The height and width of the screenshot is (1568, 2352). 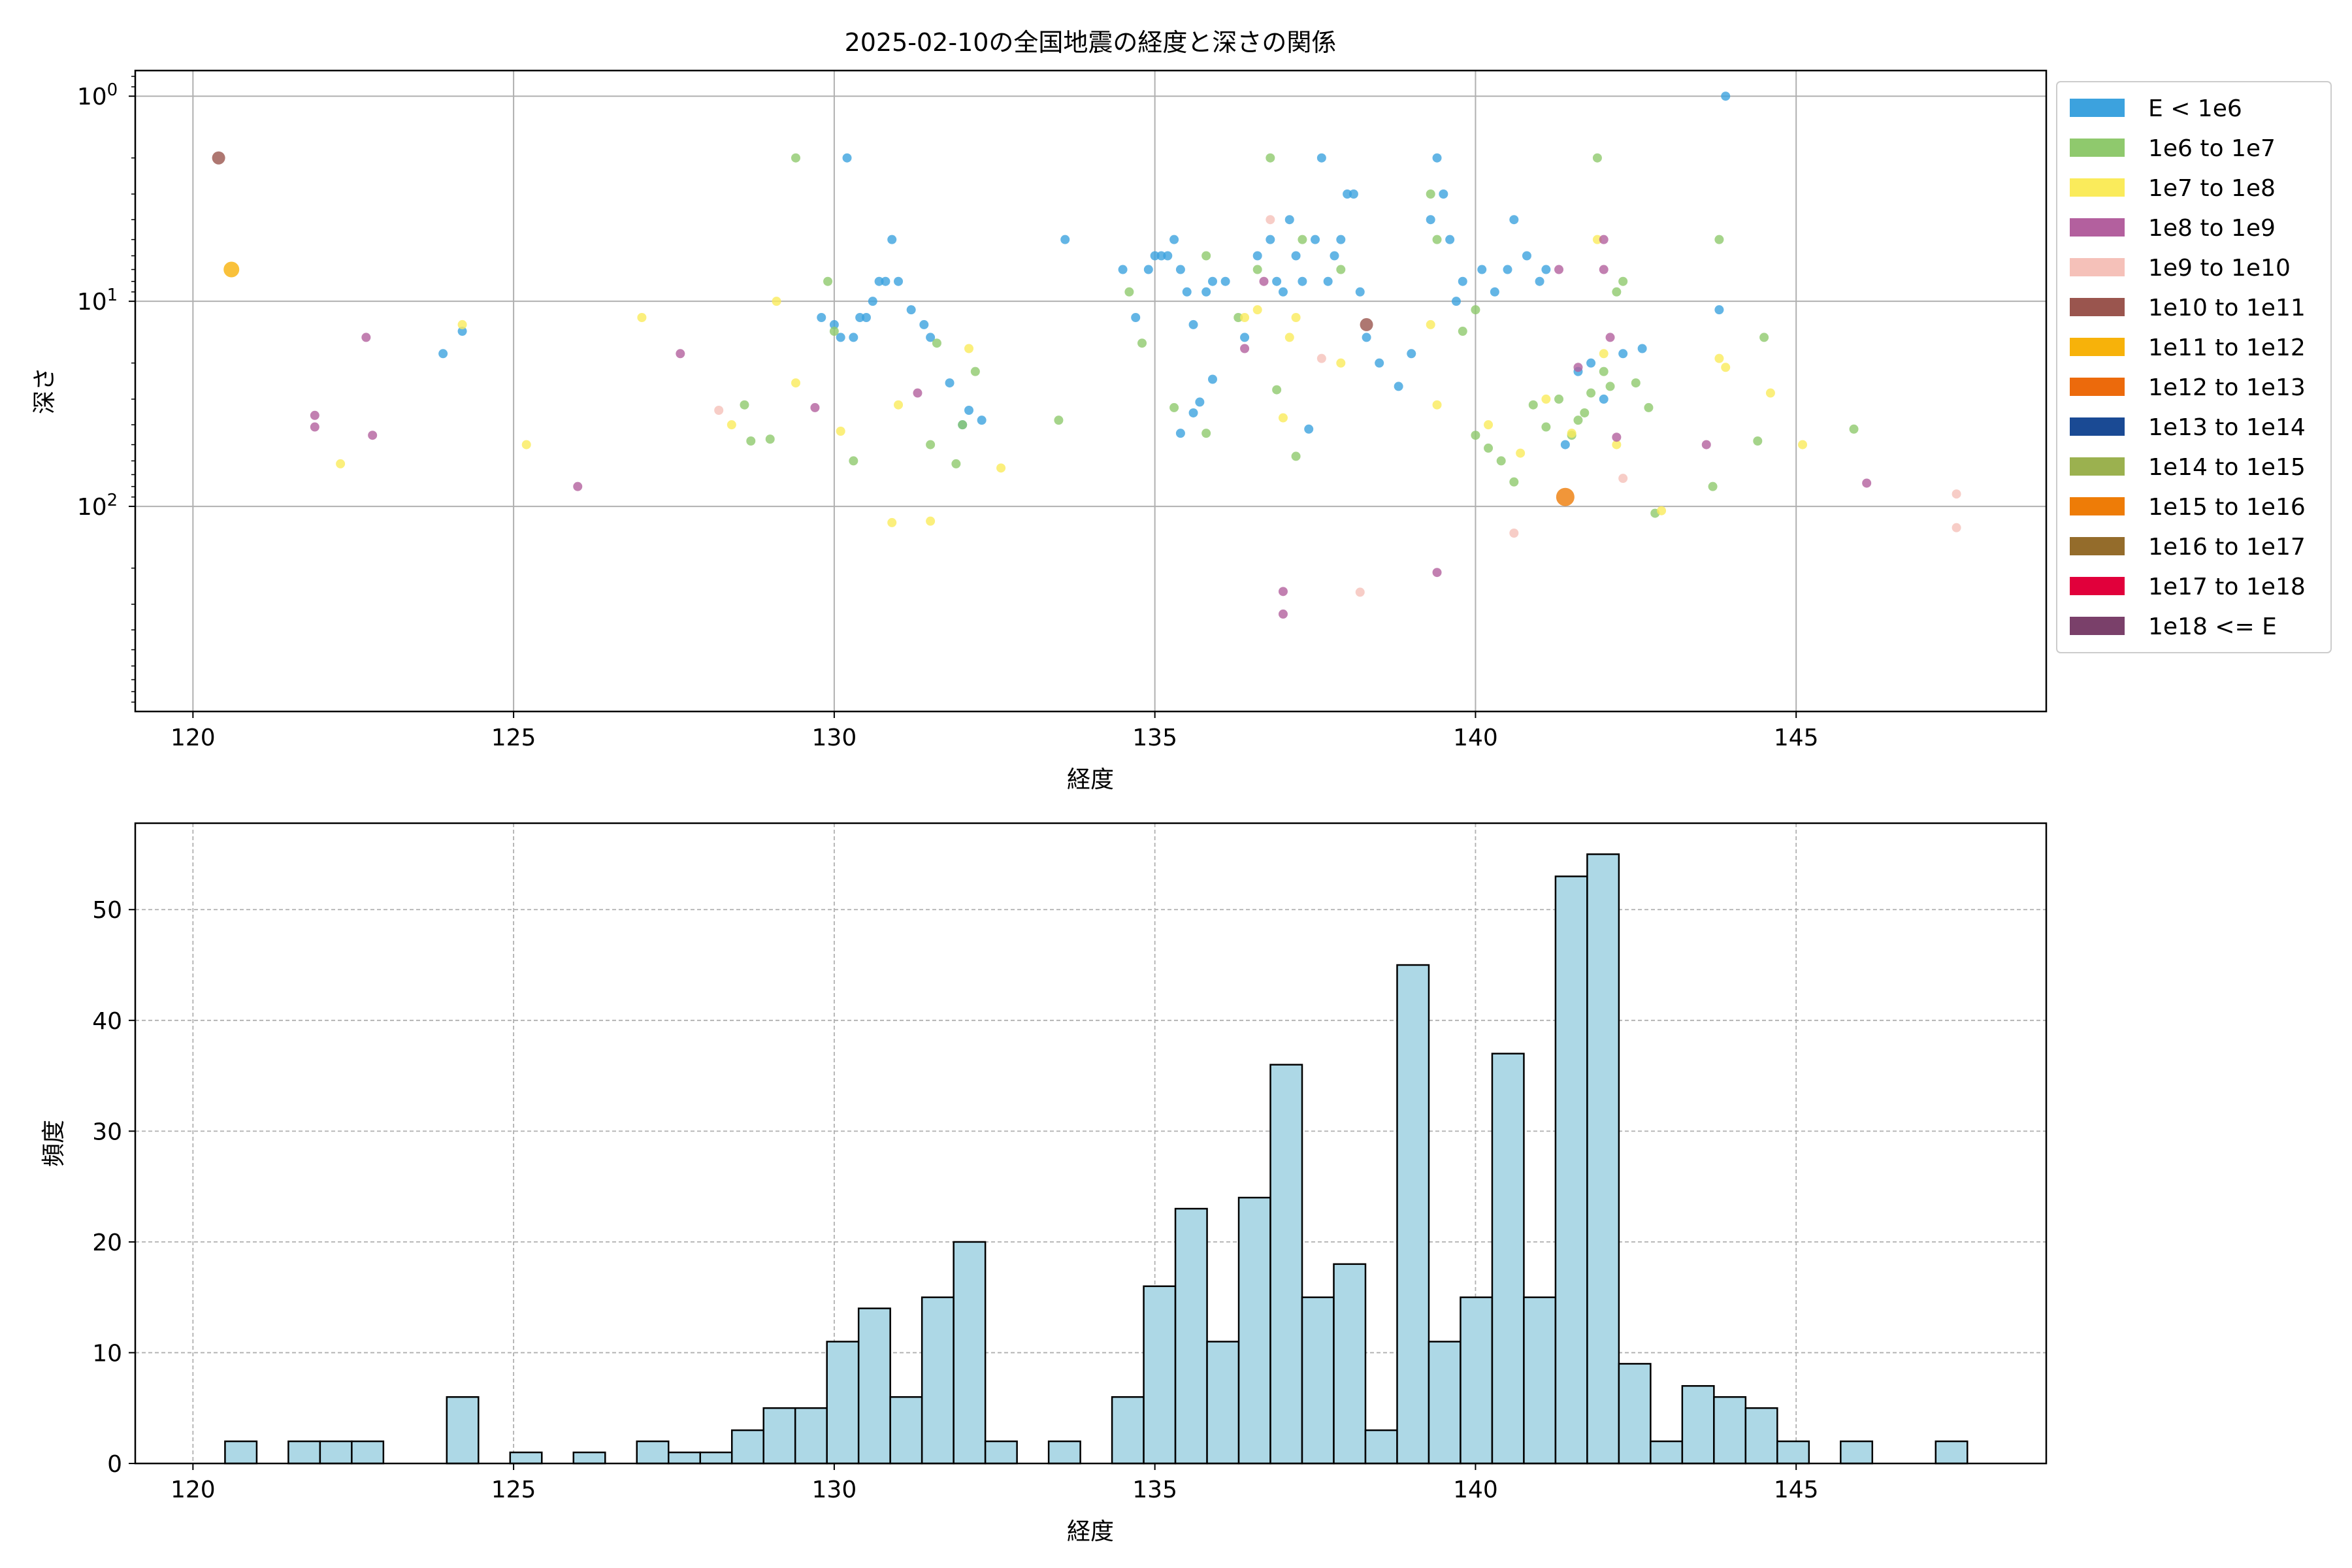 What do you see at coordinates (2212, 626) in the screenshot?
I see `legend-label: 1e18 <= E` at bounding box center [2212, 626].